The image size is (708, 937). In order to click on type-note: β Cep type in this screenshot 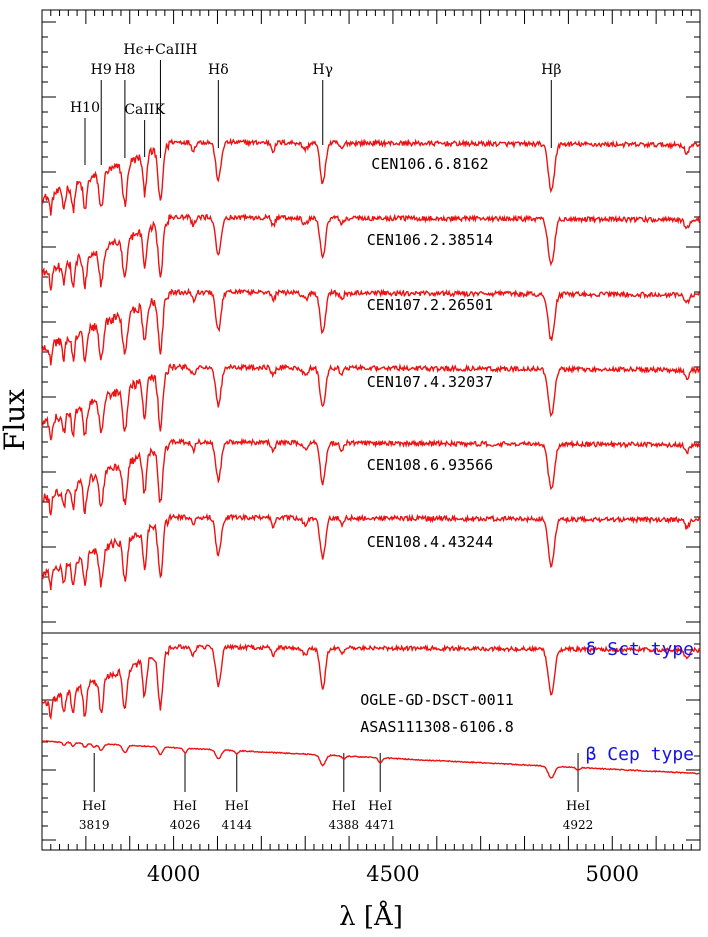, I will do `click(640, 754)`.